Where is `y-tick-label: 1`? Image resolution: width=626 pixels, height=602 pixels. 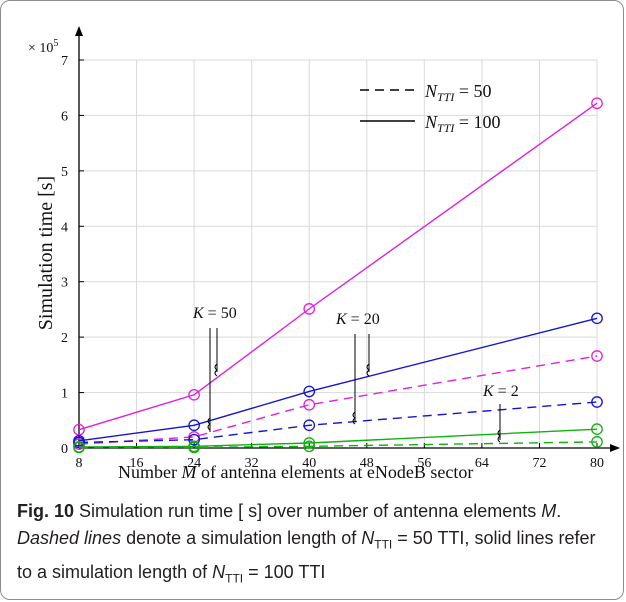 y-tick-label: 1 is located at coordinates (64, 394).